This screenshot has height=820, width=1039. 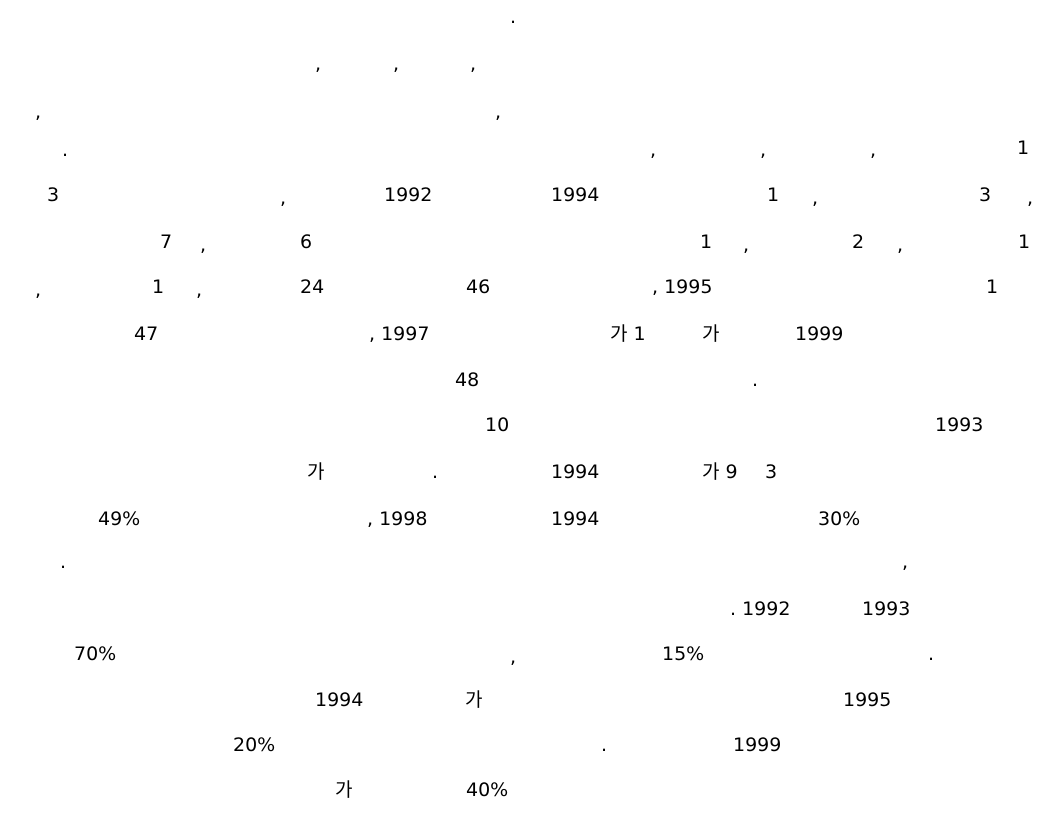 I want to click on text-fragment: 24, so click(x=312, y=287).